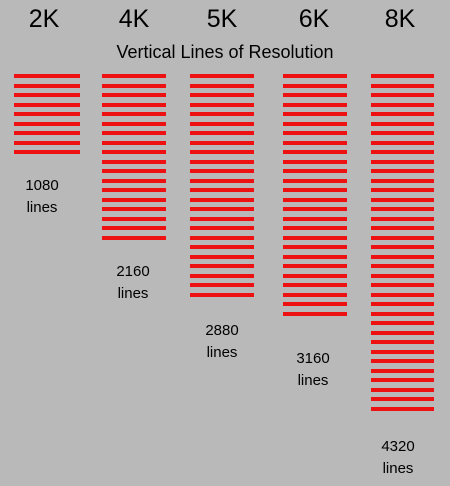 This screenshot has width=450, height=486. I want to click on line-unit-4k: lines, so click(133, 293).